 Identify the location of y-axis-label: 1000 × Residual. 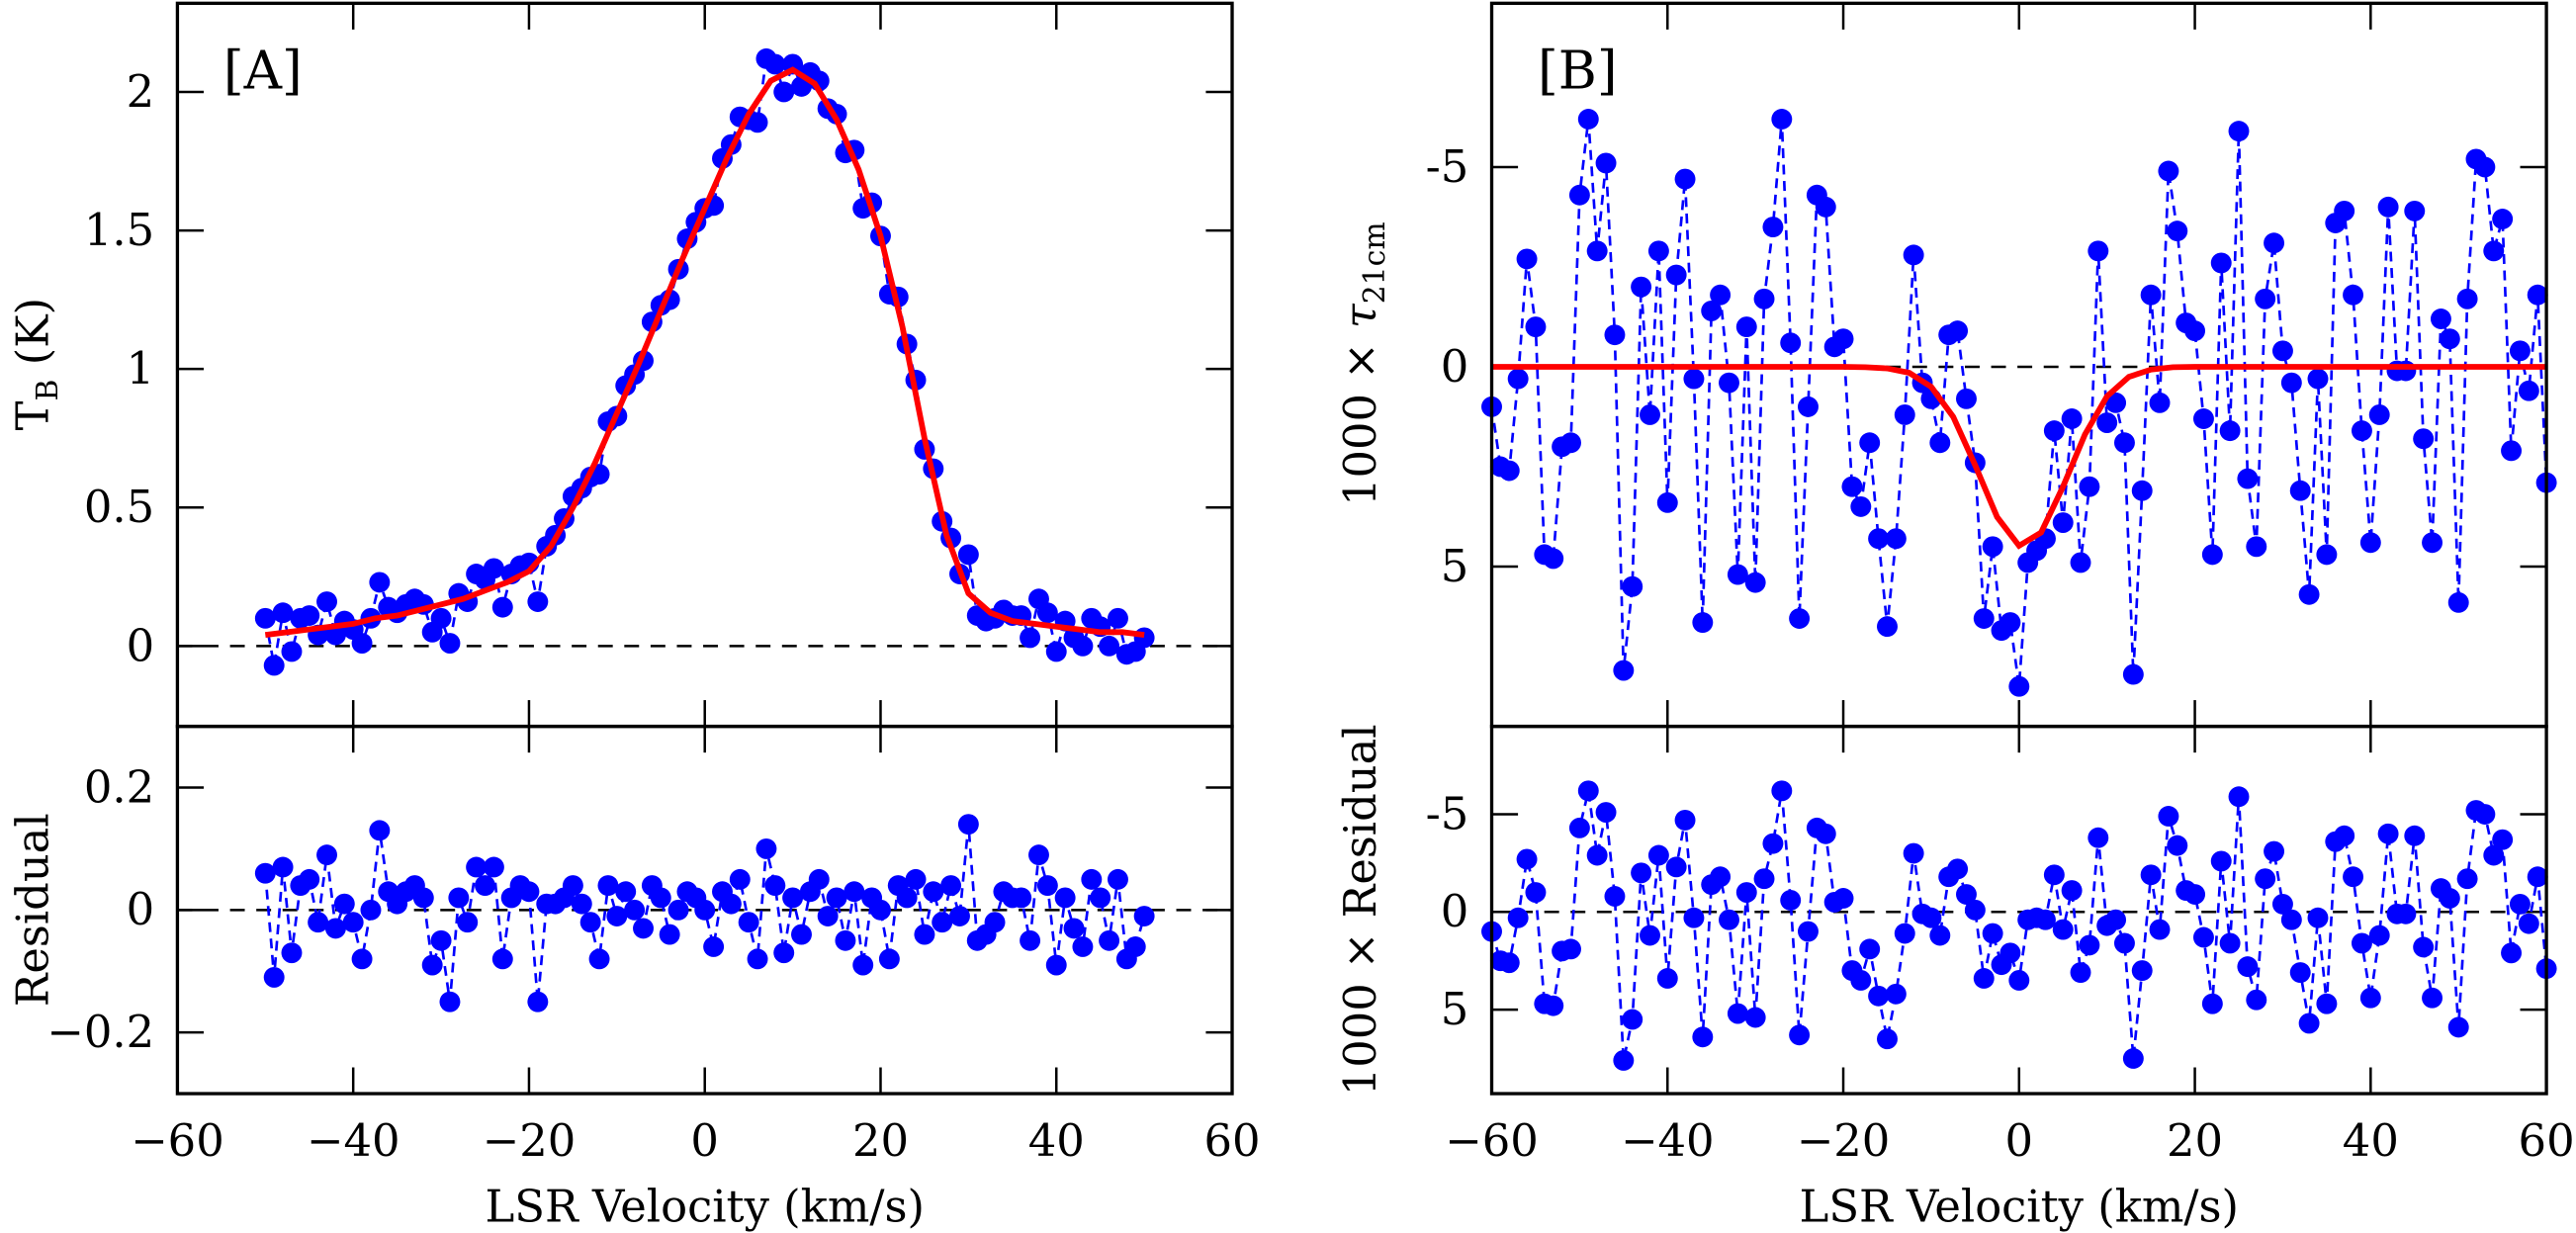
(1359, 910).